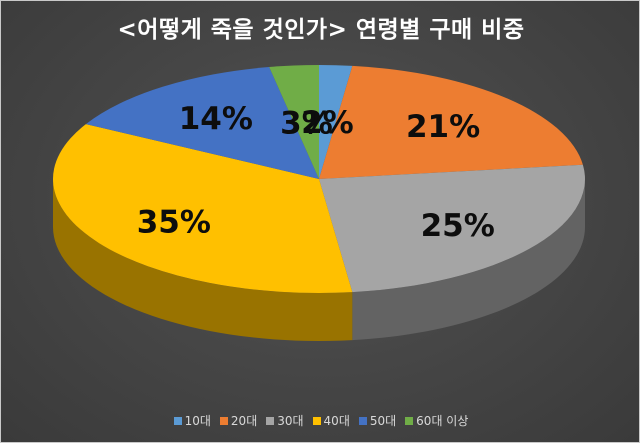 Image resolution: width=640 pixels, height=443 pixels. What do you see at coordinates (336, 421) in the screenshot?
I see `legend-label: 40대` at bounding box center [336, 421].